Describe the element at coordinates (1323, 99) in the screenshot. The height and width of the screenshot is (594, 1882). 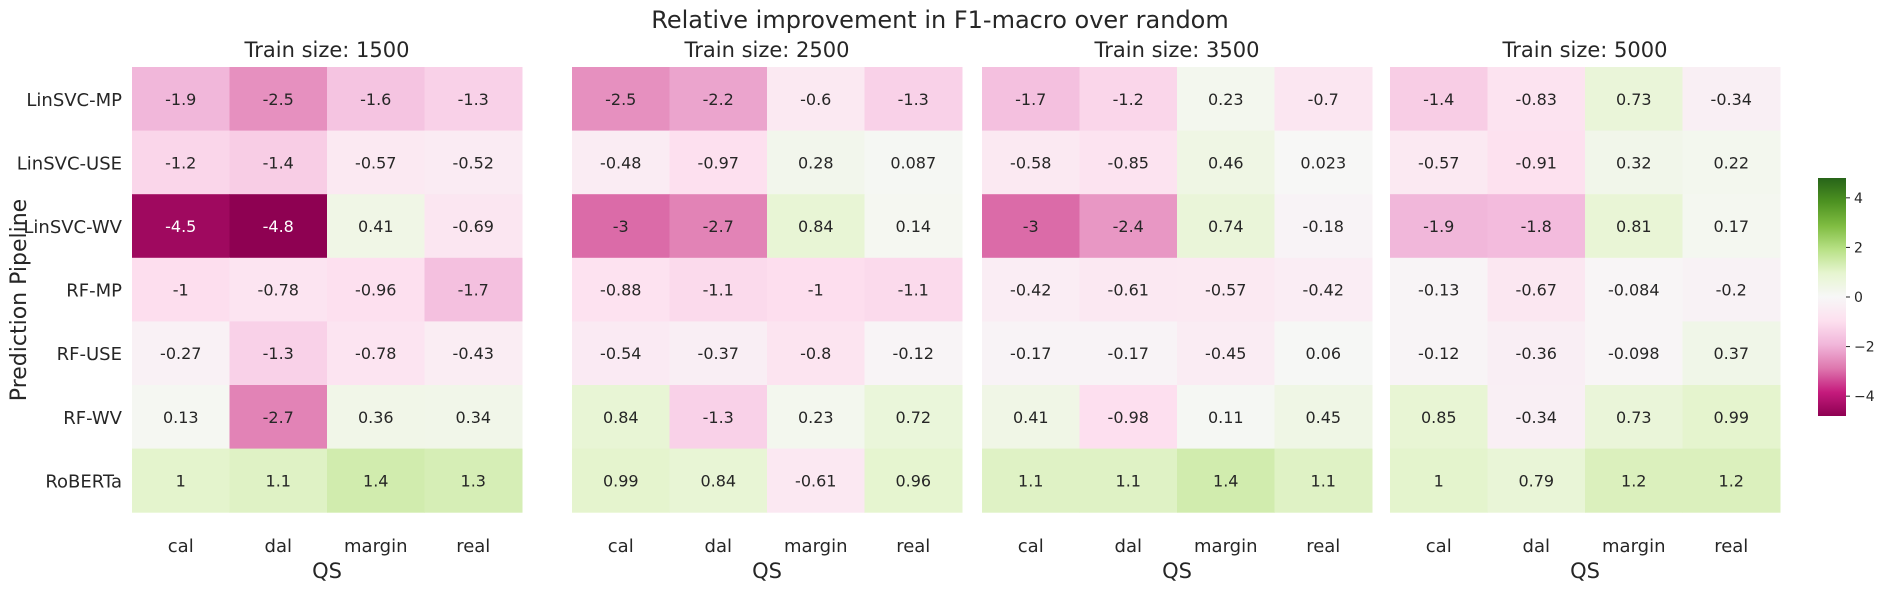
I see `cell-value-label: -0.7` at that location.